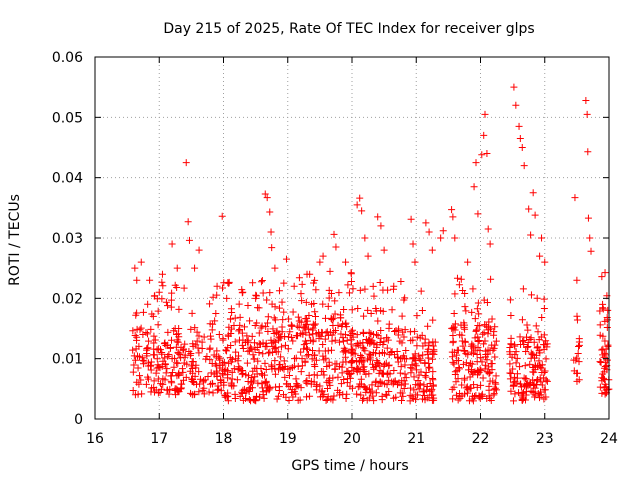  What do you see at coordinates (67, 118) in the screenshot?
I see `y-tick-label: 0.05` at bounding box center [67, 118].